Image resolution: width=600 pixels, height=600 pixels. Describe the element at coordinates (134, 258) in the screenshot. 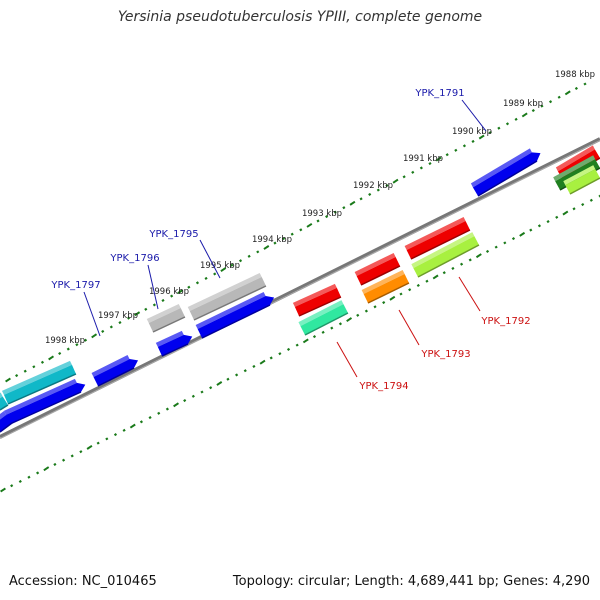

I see `gene-label-text: YPK_1796` at that location.